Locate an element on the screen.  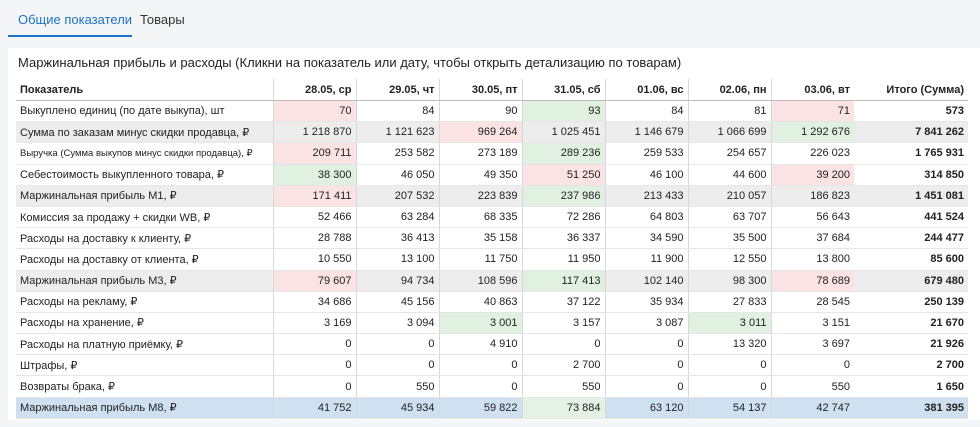
metric-value-cell: 42 747 is located at coordinates (812, 408).